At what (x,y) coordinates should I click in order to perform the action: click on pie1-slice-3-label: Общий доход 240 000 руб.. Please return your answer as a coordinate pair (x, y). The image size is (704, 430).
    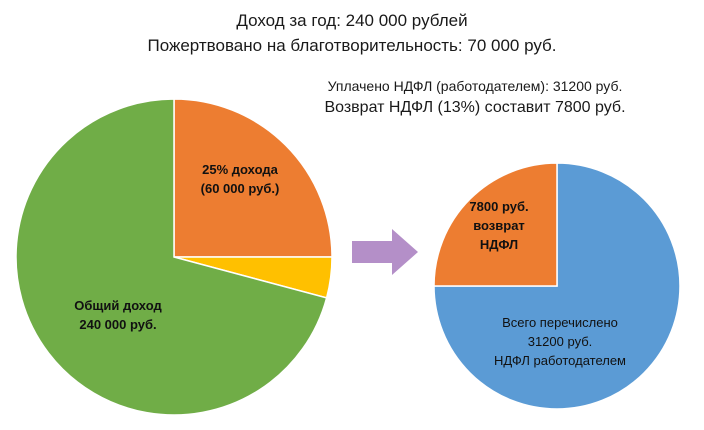
    Looking at the image, I should click on (118, 315).